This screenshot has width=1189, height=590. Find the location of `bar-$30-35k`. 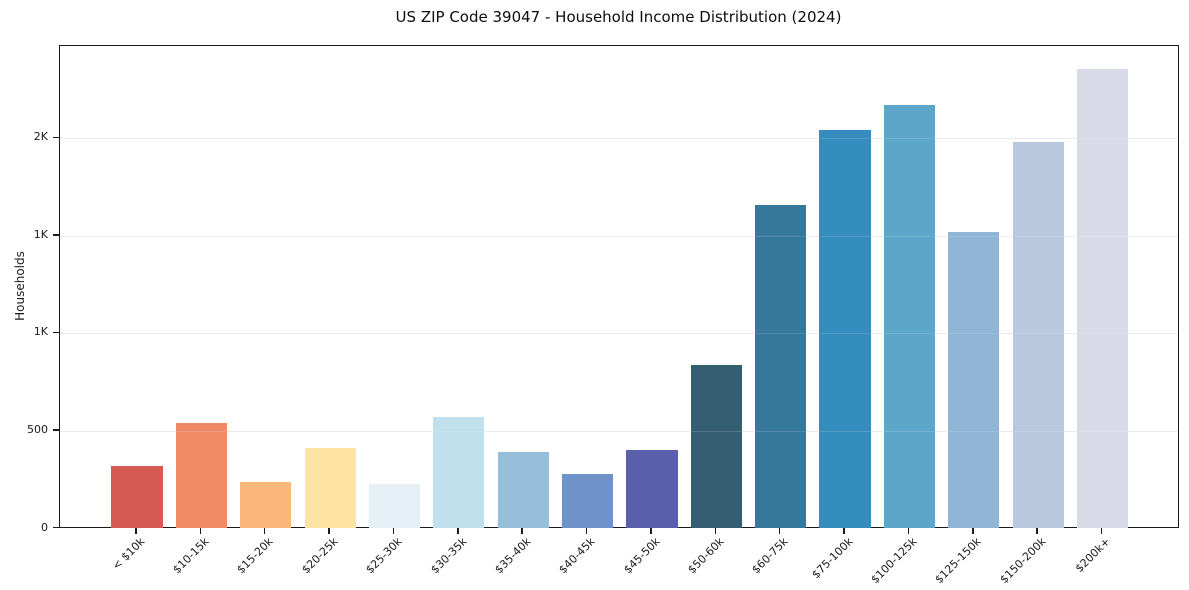

bar-$30-35k is located at coordinates (459, 473).